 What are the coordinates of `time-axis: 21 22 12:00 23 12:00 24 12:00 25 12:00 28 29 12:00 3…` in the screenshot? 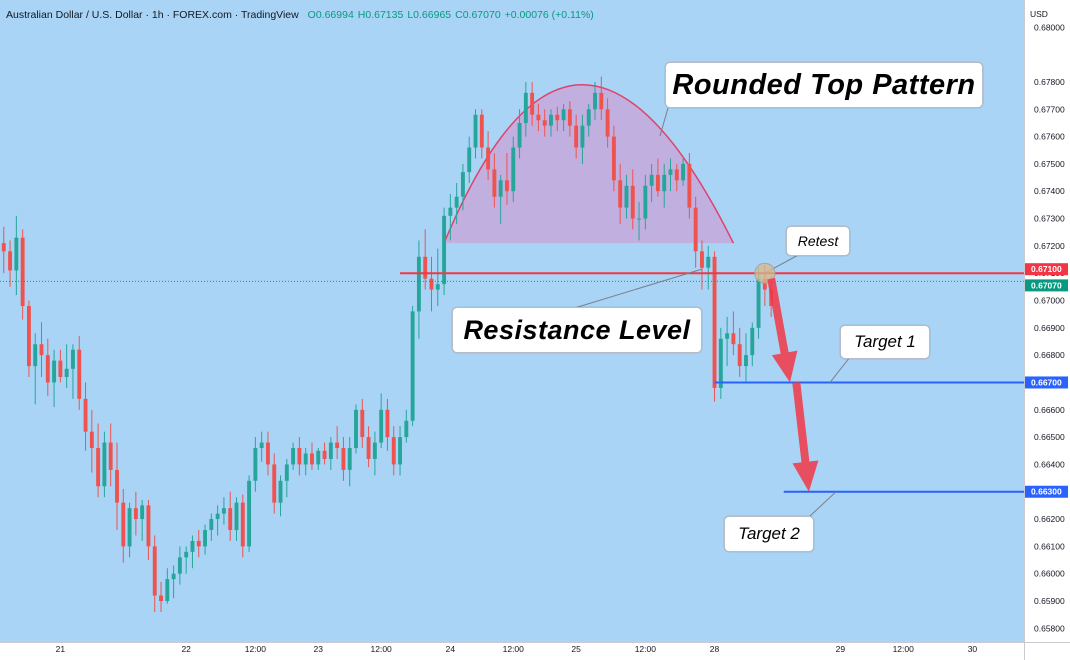 It's located at (517, 649).